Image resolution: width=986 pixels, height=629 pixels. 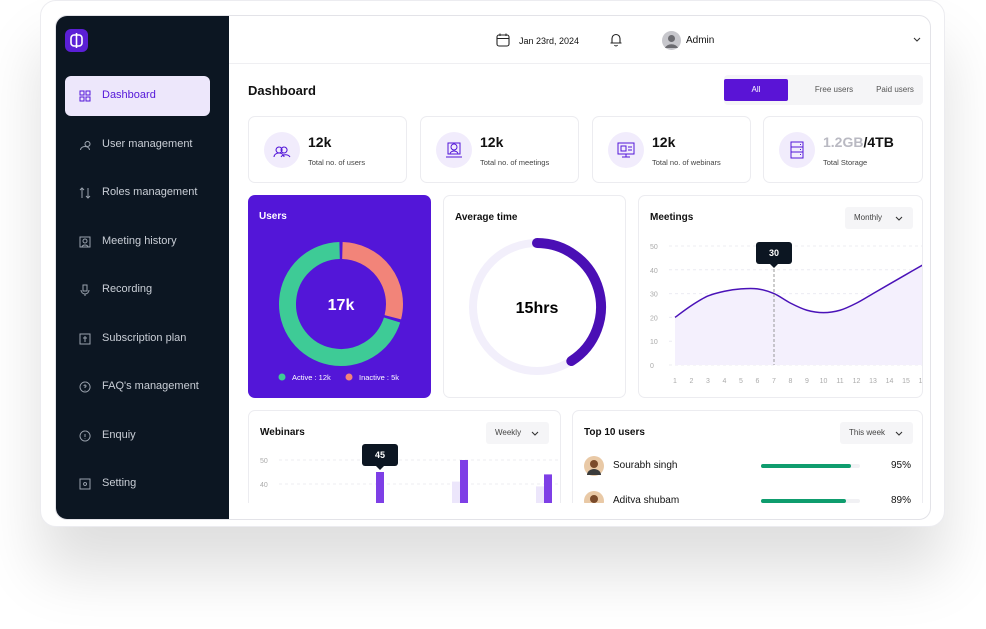 What do you see at coordinates (879, 218) in the screenshot?
I see `dropdown: Monthly` at bounding box center [879, 218].